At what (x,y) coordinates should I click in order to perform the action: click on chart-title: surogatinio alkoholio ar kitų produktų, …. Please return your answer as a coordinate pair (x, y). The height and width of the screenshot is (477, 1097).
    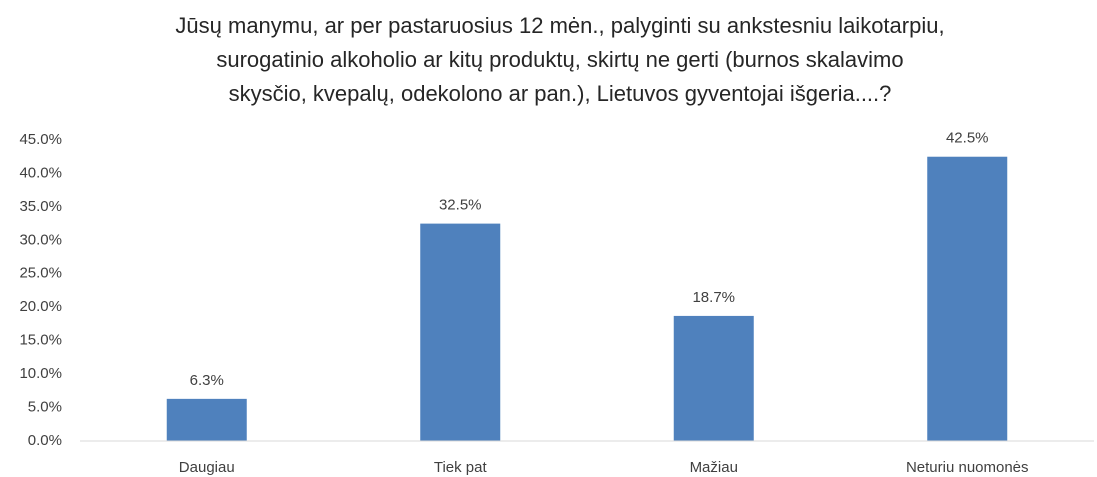
    Looking at the image, I should click on (559, 59).